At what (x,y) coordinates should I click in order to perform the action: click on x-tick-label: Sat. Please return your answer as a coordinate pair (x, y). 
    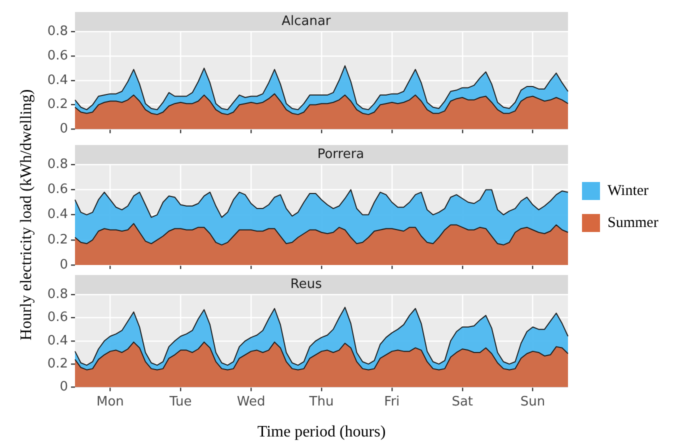
    Looking at the image, I should click on (463, 402).